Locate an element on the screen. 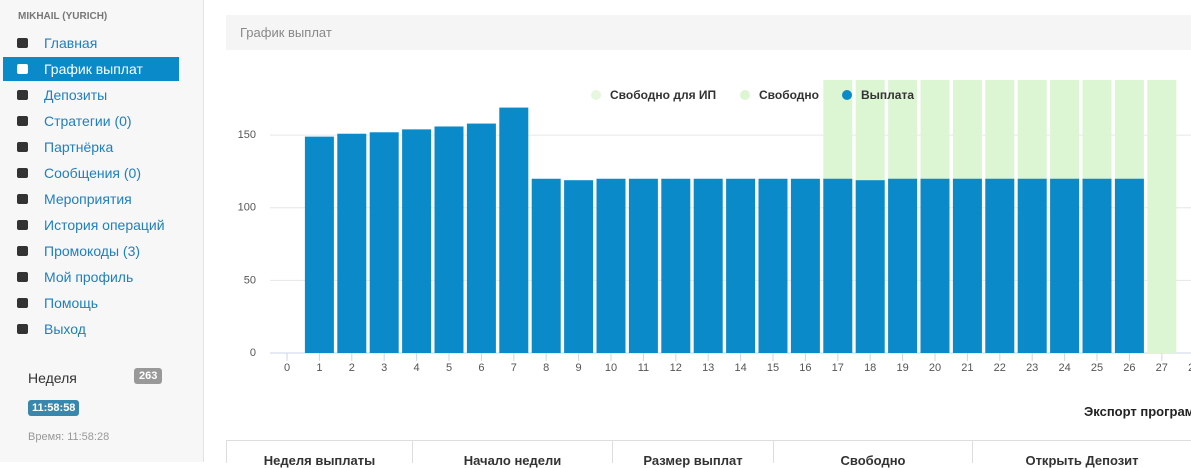  column-header: Открыть Депозит is located at coordinates (1082, 454).